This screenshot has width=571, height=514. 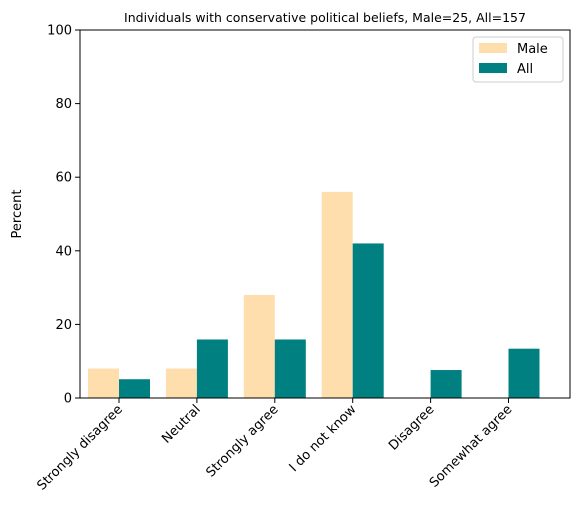 I want to click on x-tick-label: Disagree, so click(x=411, y=427).